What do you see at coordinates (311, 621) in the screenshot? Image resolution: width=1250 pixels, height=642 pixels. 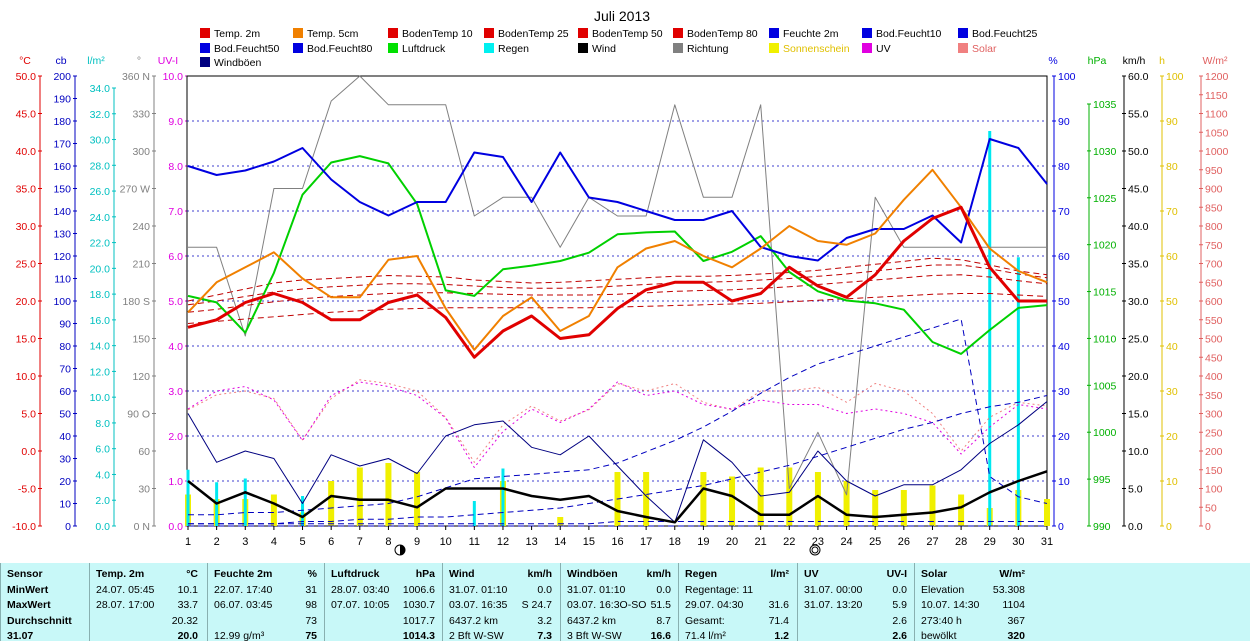 I see `stats-cell-value: 73` at bounding box center [311, 621].